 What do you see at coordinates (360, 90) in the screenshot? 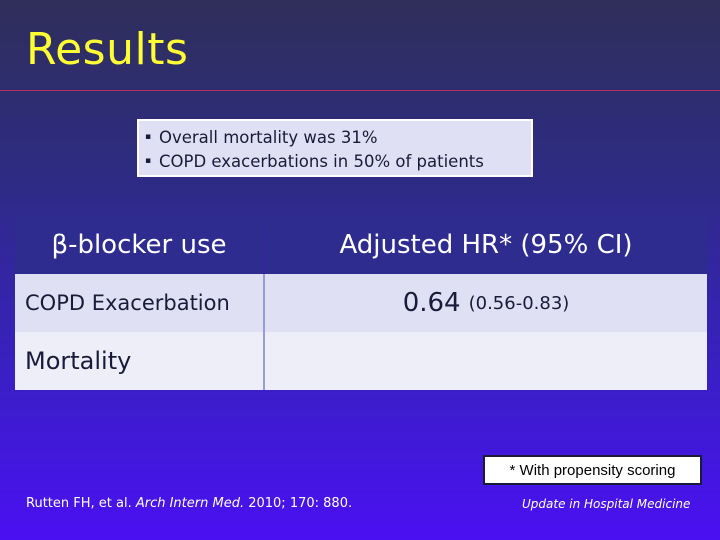
I see `title-divider` at bounding box center [360, 90].